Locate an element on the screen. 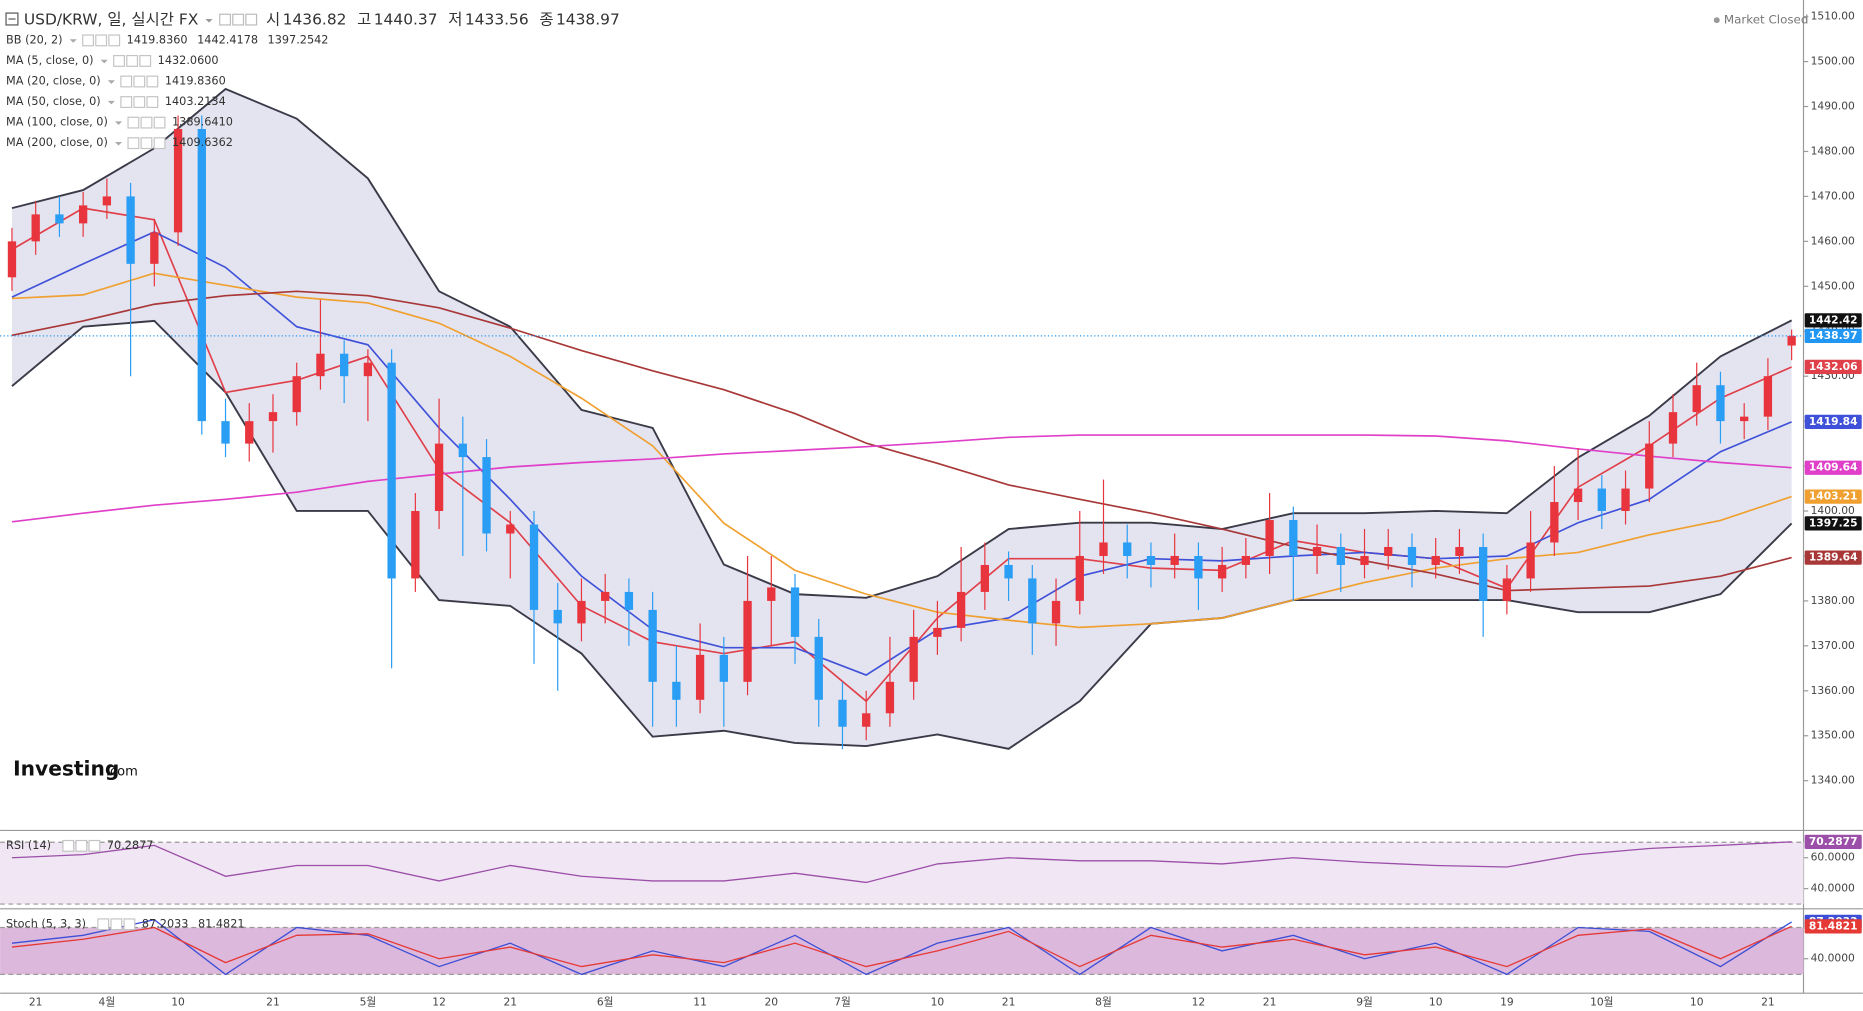  band is located at coordinates (902, 951).